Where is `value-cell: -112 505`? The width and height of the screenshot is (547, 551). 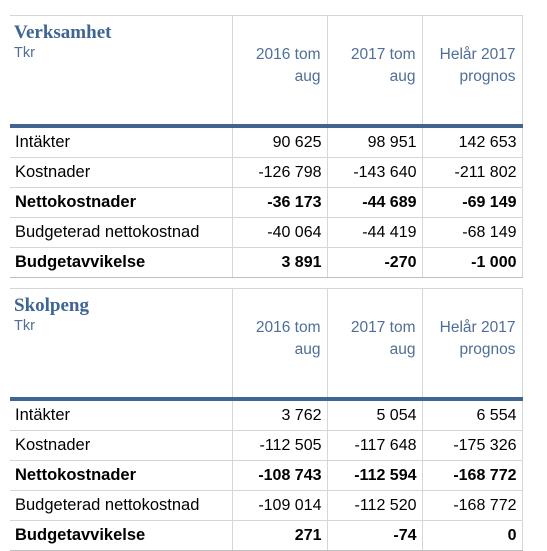
value-cell: -112 505 is located at coordinates (279, 445).